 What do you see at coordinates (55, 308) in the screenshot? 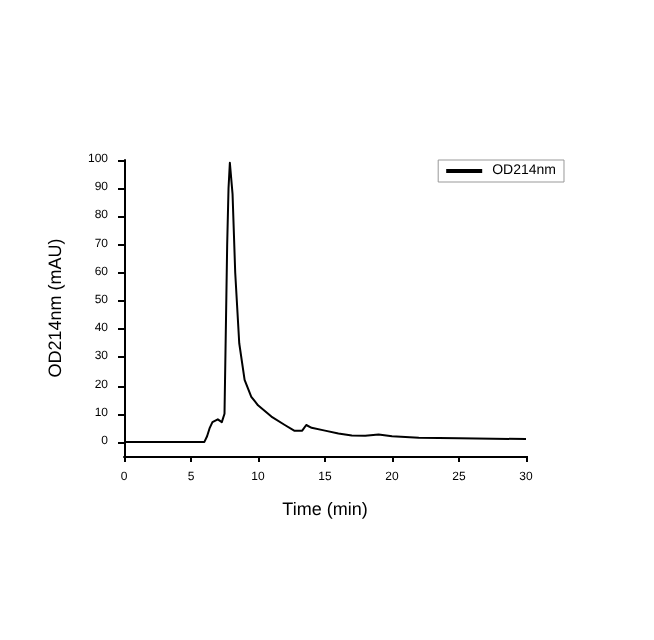
I see `y-axis-title: OD214nm (mAU)` at bounding box center [55, 308].